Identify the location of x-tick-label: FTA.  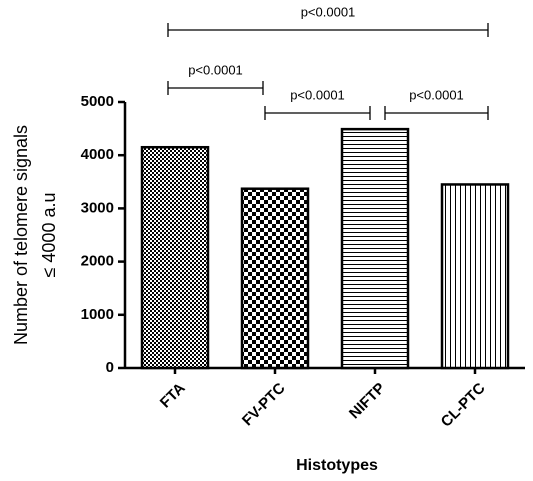
(173, 395).